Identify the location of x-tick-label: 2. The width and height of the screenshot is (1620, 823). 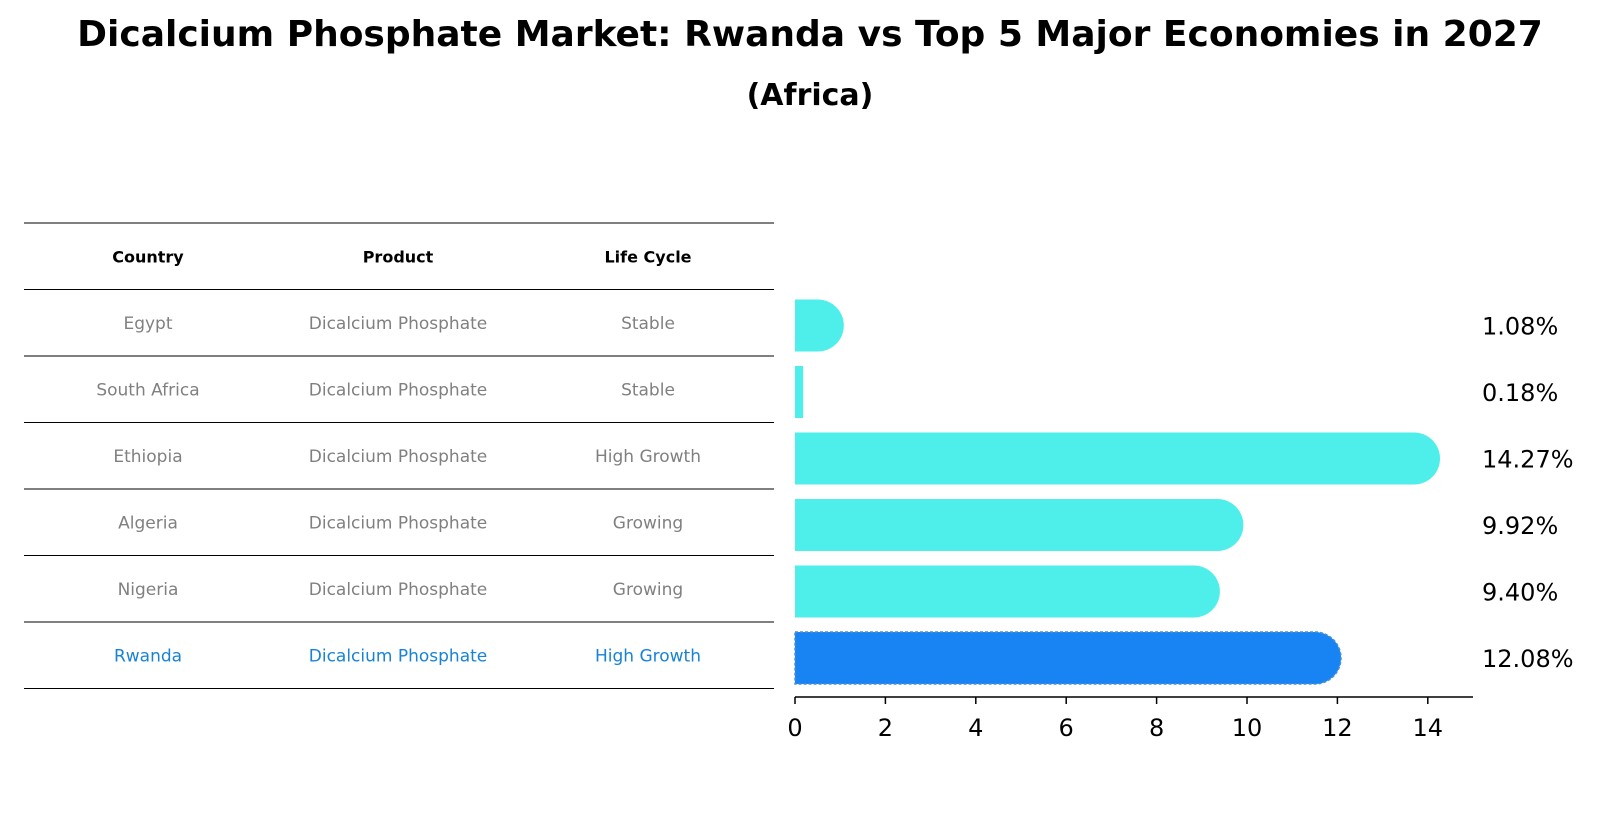
(885, 728).